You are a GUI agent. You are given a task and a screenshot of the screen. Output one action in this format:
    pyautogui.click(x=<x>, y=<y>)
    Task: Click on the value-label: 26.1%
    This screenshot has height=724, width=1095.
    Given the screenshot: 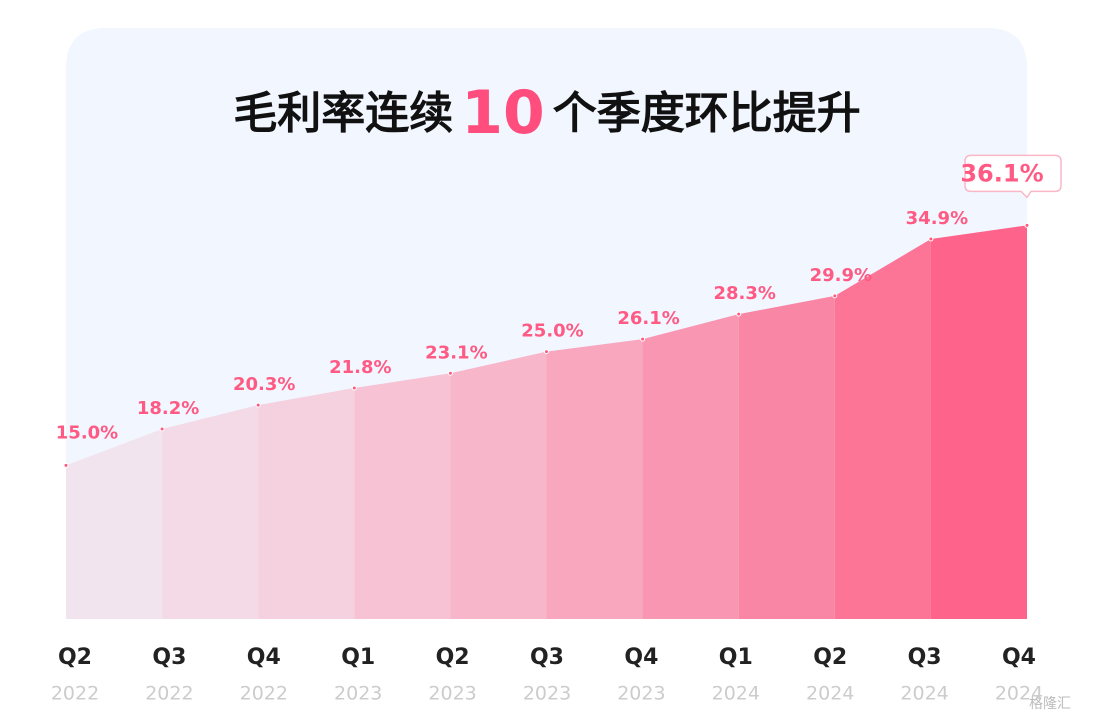 What is the action you would take?
    pyautogui.click(x=648, y=318)
    